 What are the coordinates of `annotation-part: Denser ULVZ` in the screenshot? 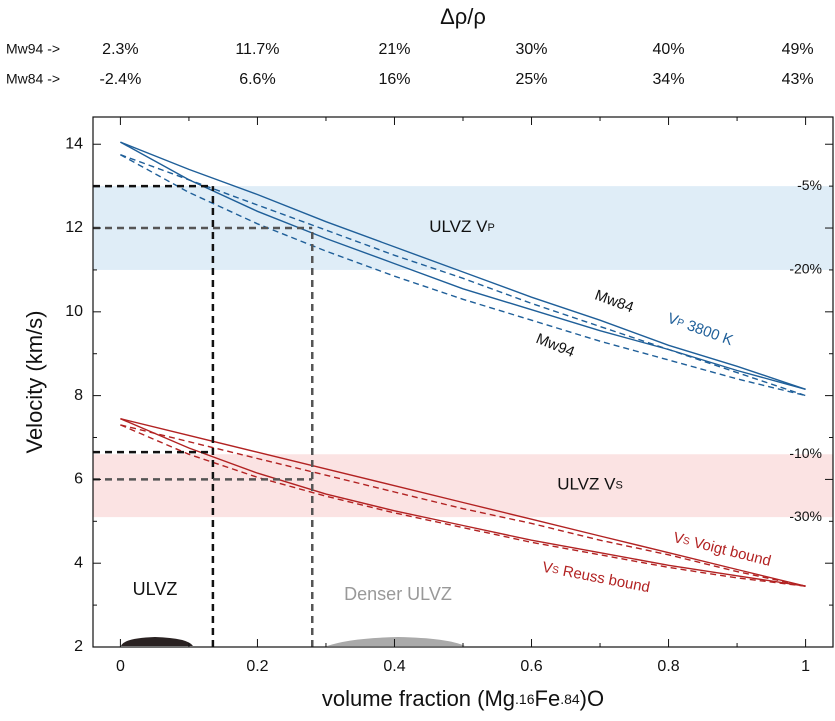 It's located at (398, 594).